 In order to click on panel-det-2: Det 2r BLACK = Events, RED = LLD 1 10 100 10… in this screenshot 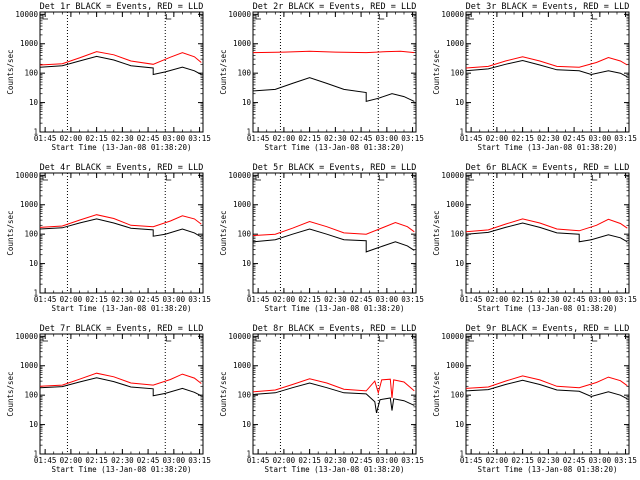, I will do `click(321, 77)`.